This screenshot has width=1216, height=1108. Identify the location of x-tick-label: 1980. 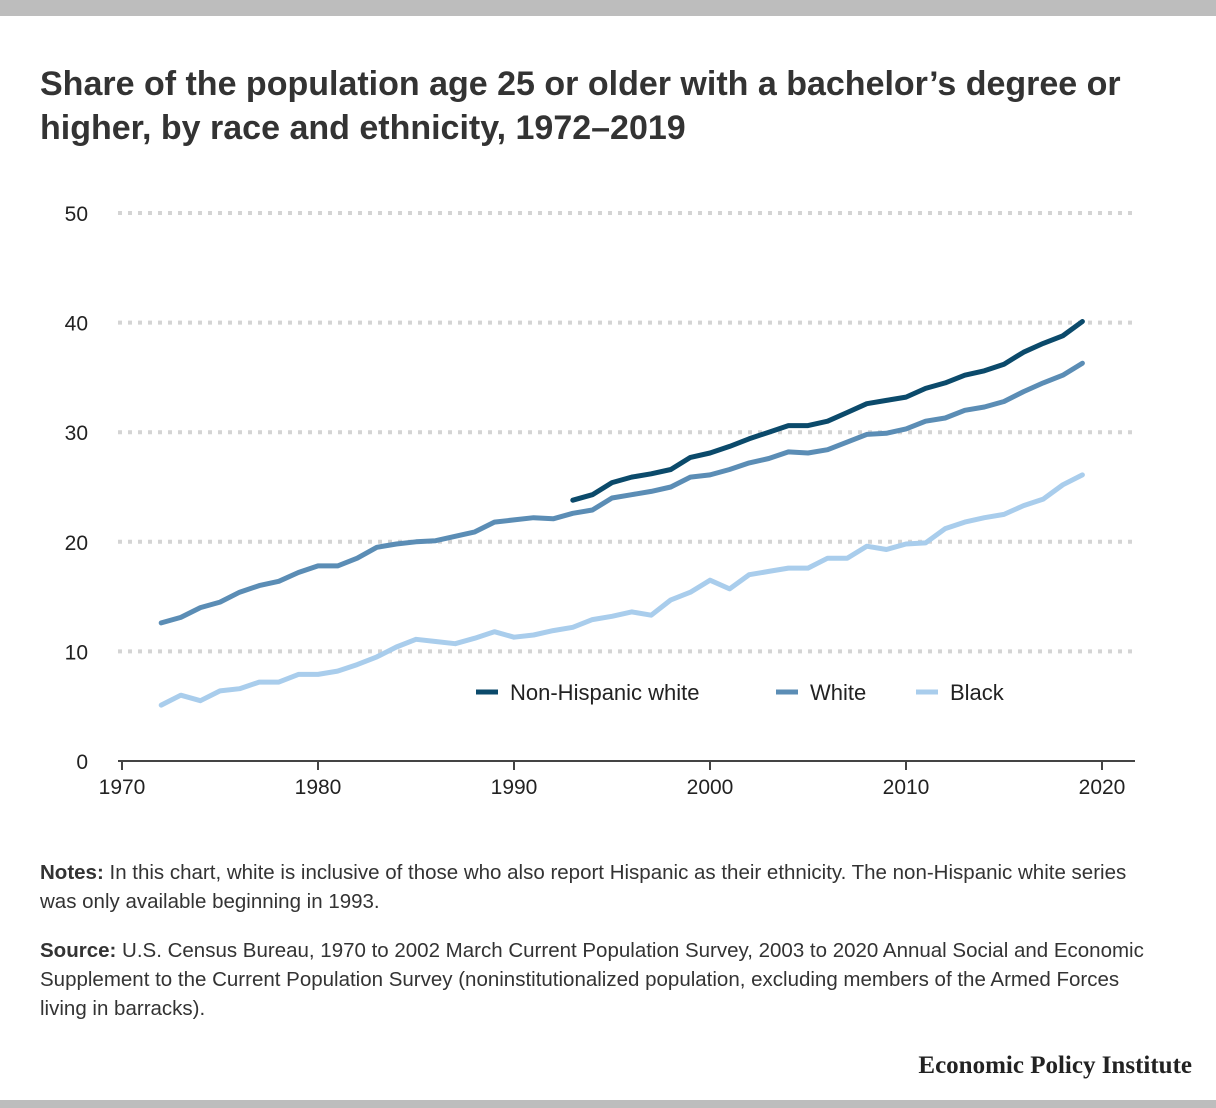
(318, 787).